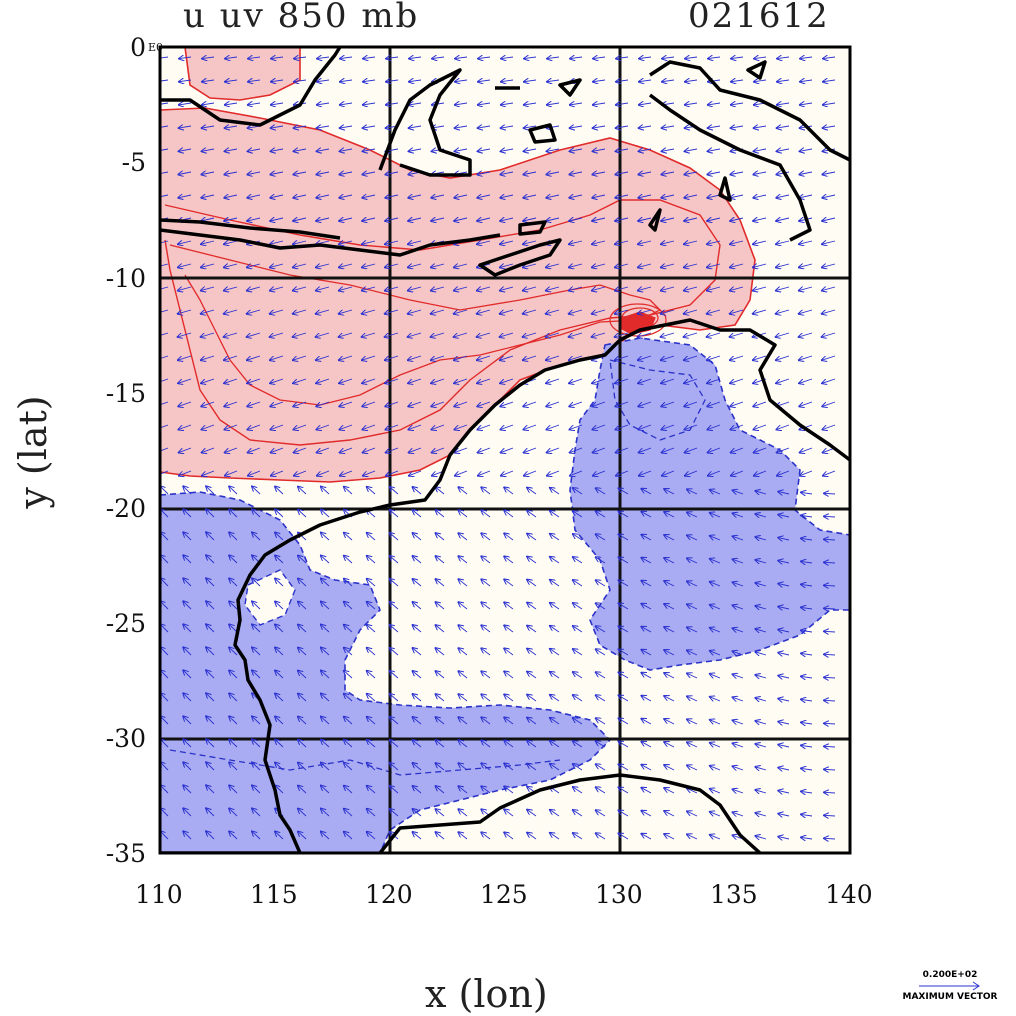  I want to click on plot-title-time: 021612, so click(759, 18).